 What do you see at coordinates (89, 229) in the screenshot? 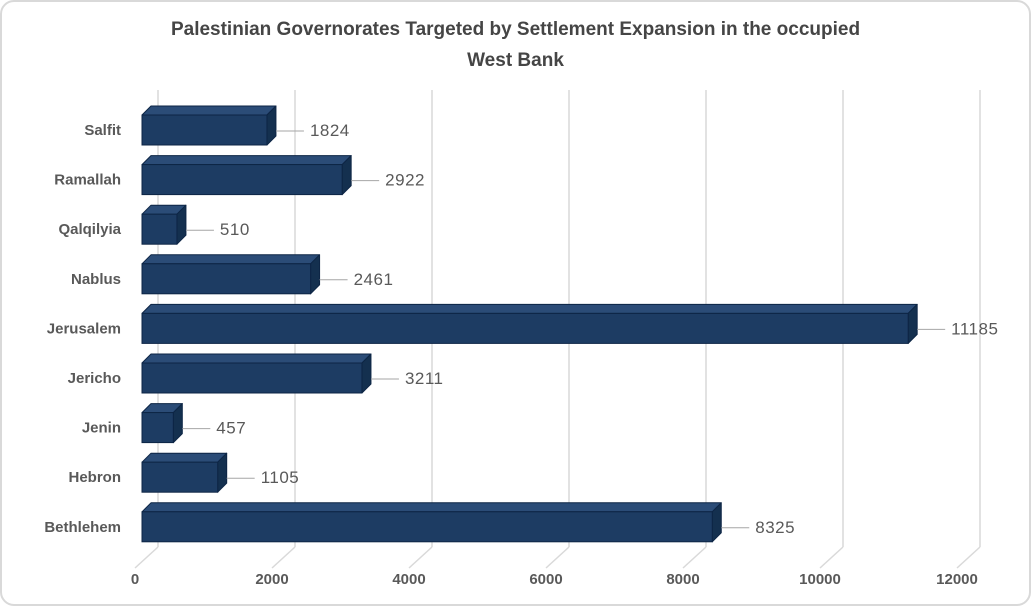
I see `category-label: Qalqilyia` at bounding box center [89, 229].